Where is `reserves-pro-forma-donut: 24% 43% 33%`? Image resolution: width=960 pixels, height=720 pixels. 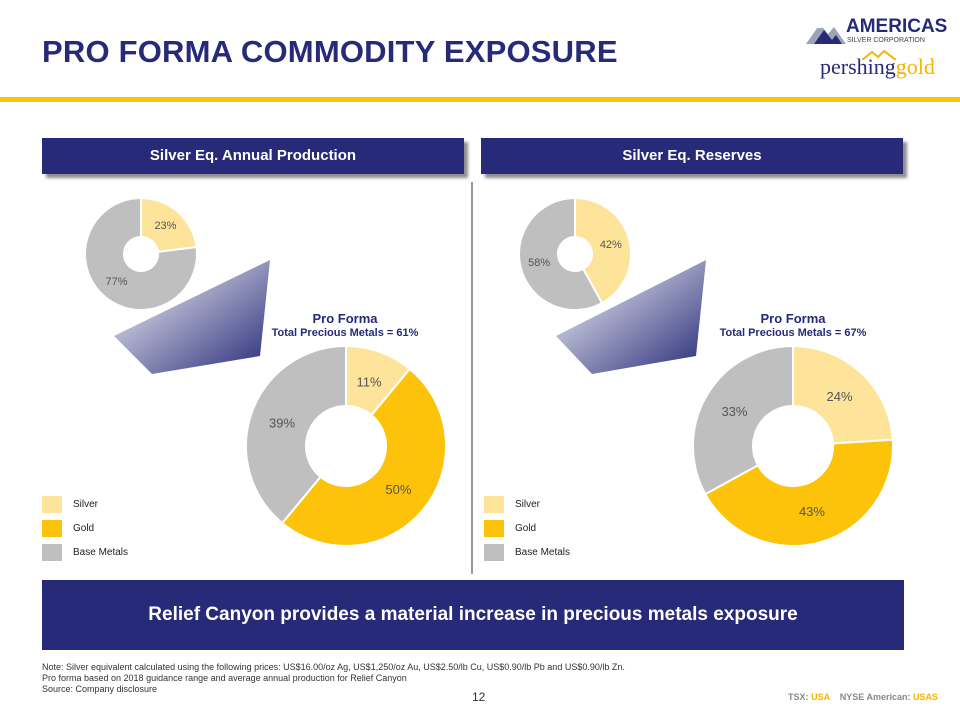
reserves-pro-forma-donut: 24% 43% 33% is located at coordinates (793, 445).